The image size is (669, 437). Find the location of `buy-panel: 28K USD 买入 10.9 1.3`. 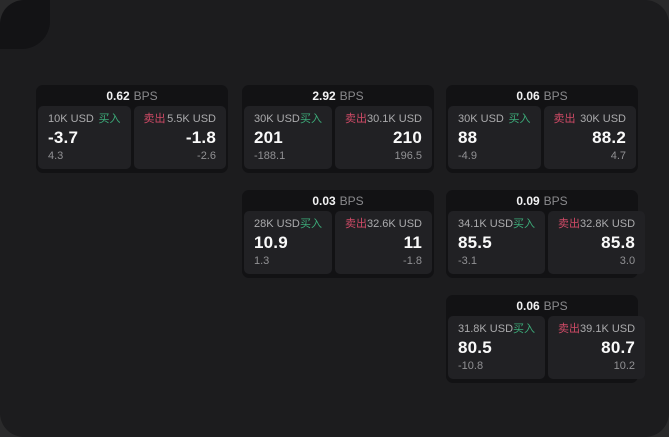

buy-panel: 28K USD 买入 10.9 1.3 is located at coordinates (288, 242).